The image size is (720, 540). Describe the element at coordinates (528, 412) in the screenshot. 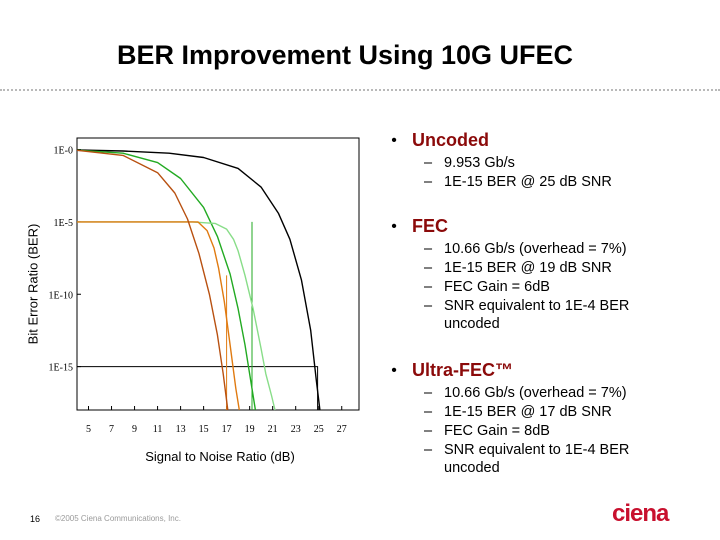

I see `sub-item-text: 1E-15 BER @ 17 dB SNR` at that location.